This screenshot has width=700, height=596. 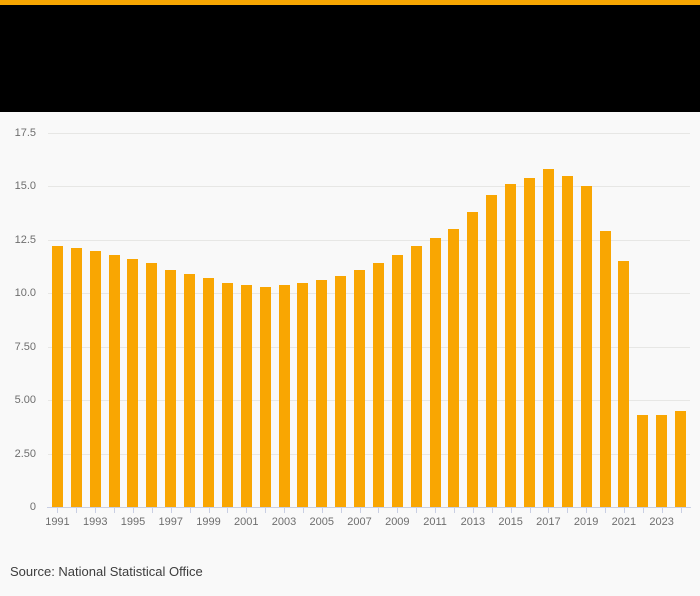 I want to click on x-axis-label: 2007, so click(x=359, y=522).